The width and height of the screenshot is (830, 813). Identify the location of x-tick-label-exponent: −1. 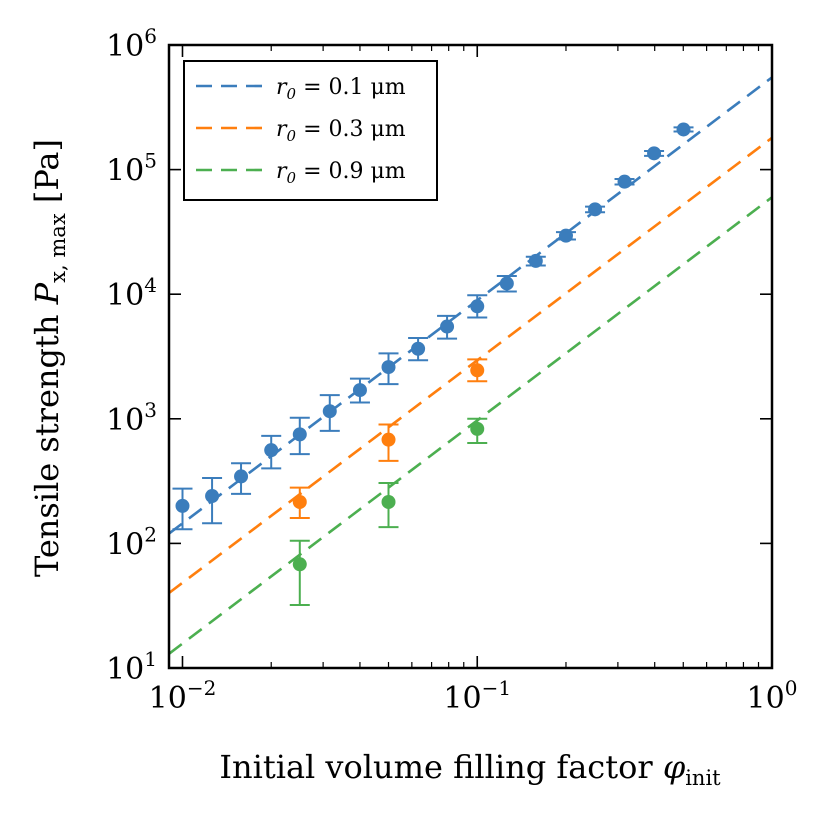
(496, 688).